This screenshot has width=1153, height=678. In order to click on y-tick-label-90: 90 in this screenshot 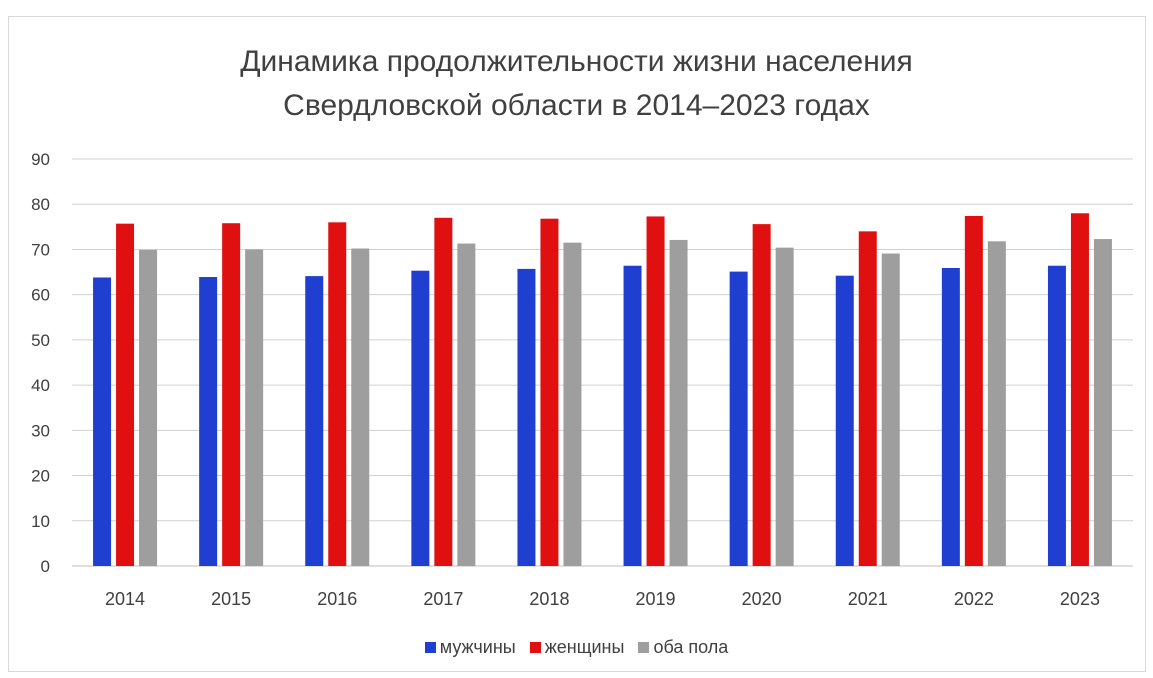, I will do `click(40, 159)`.